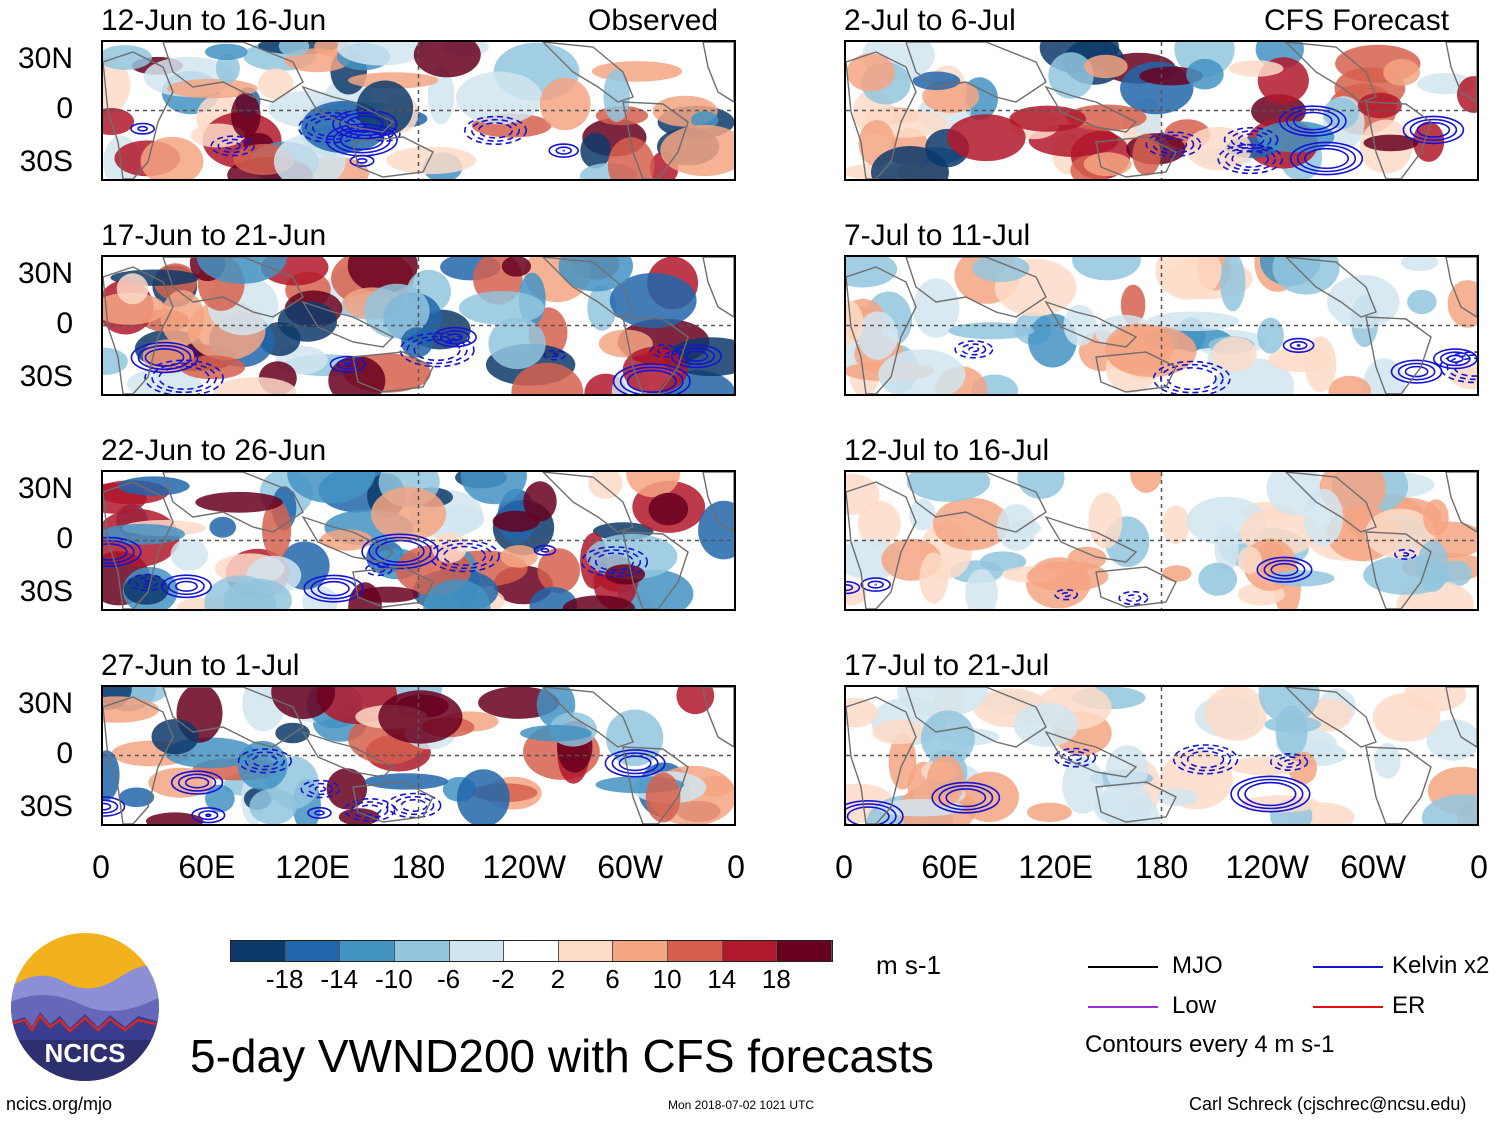  I want to click on lon-tick-label: 120E, so click(313, 867).